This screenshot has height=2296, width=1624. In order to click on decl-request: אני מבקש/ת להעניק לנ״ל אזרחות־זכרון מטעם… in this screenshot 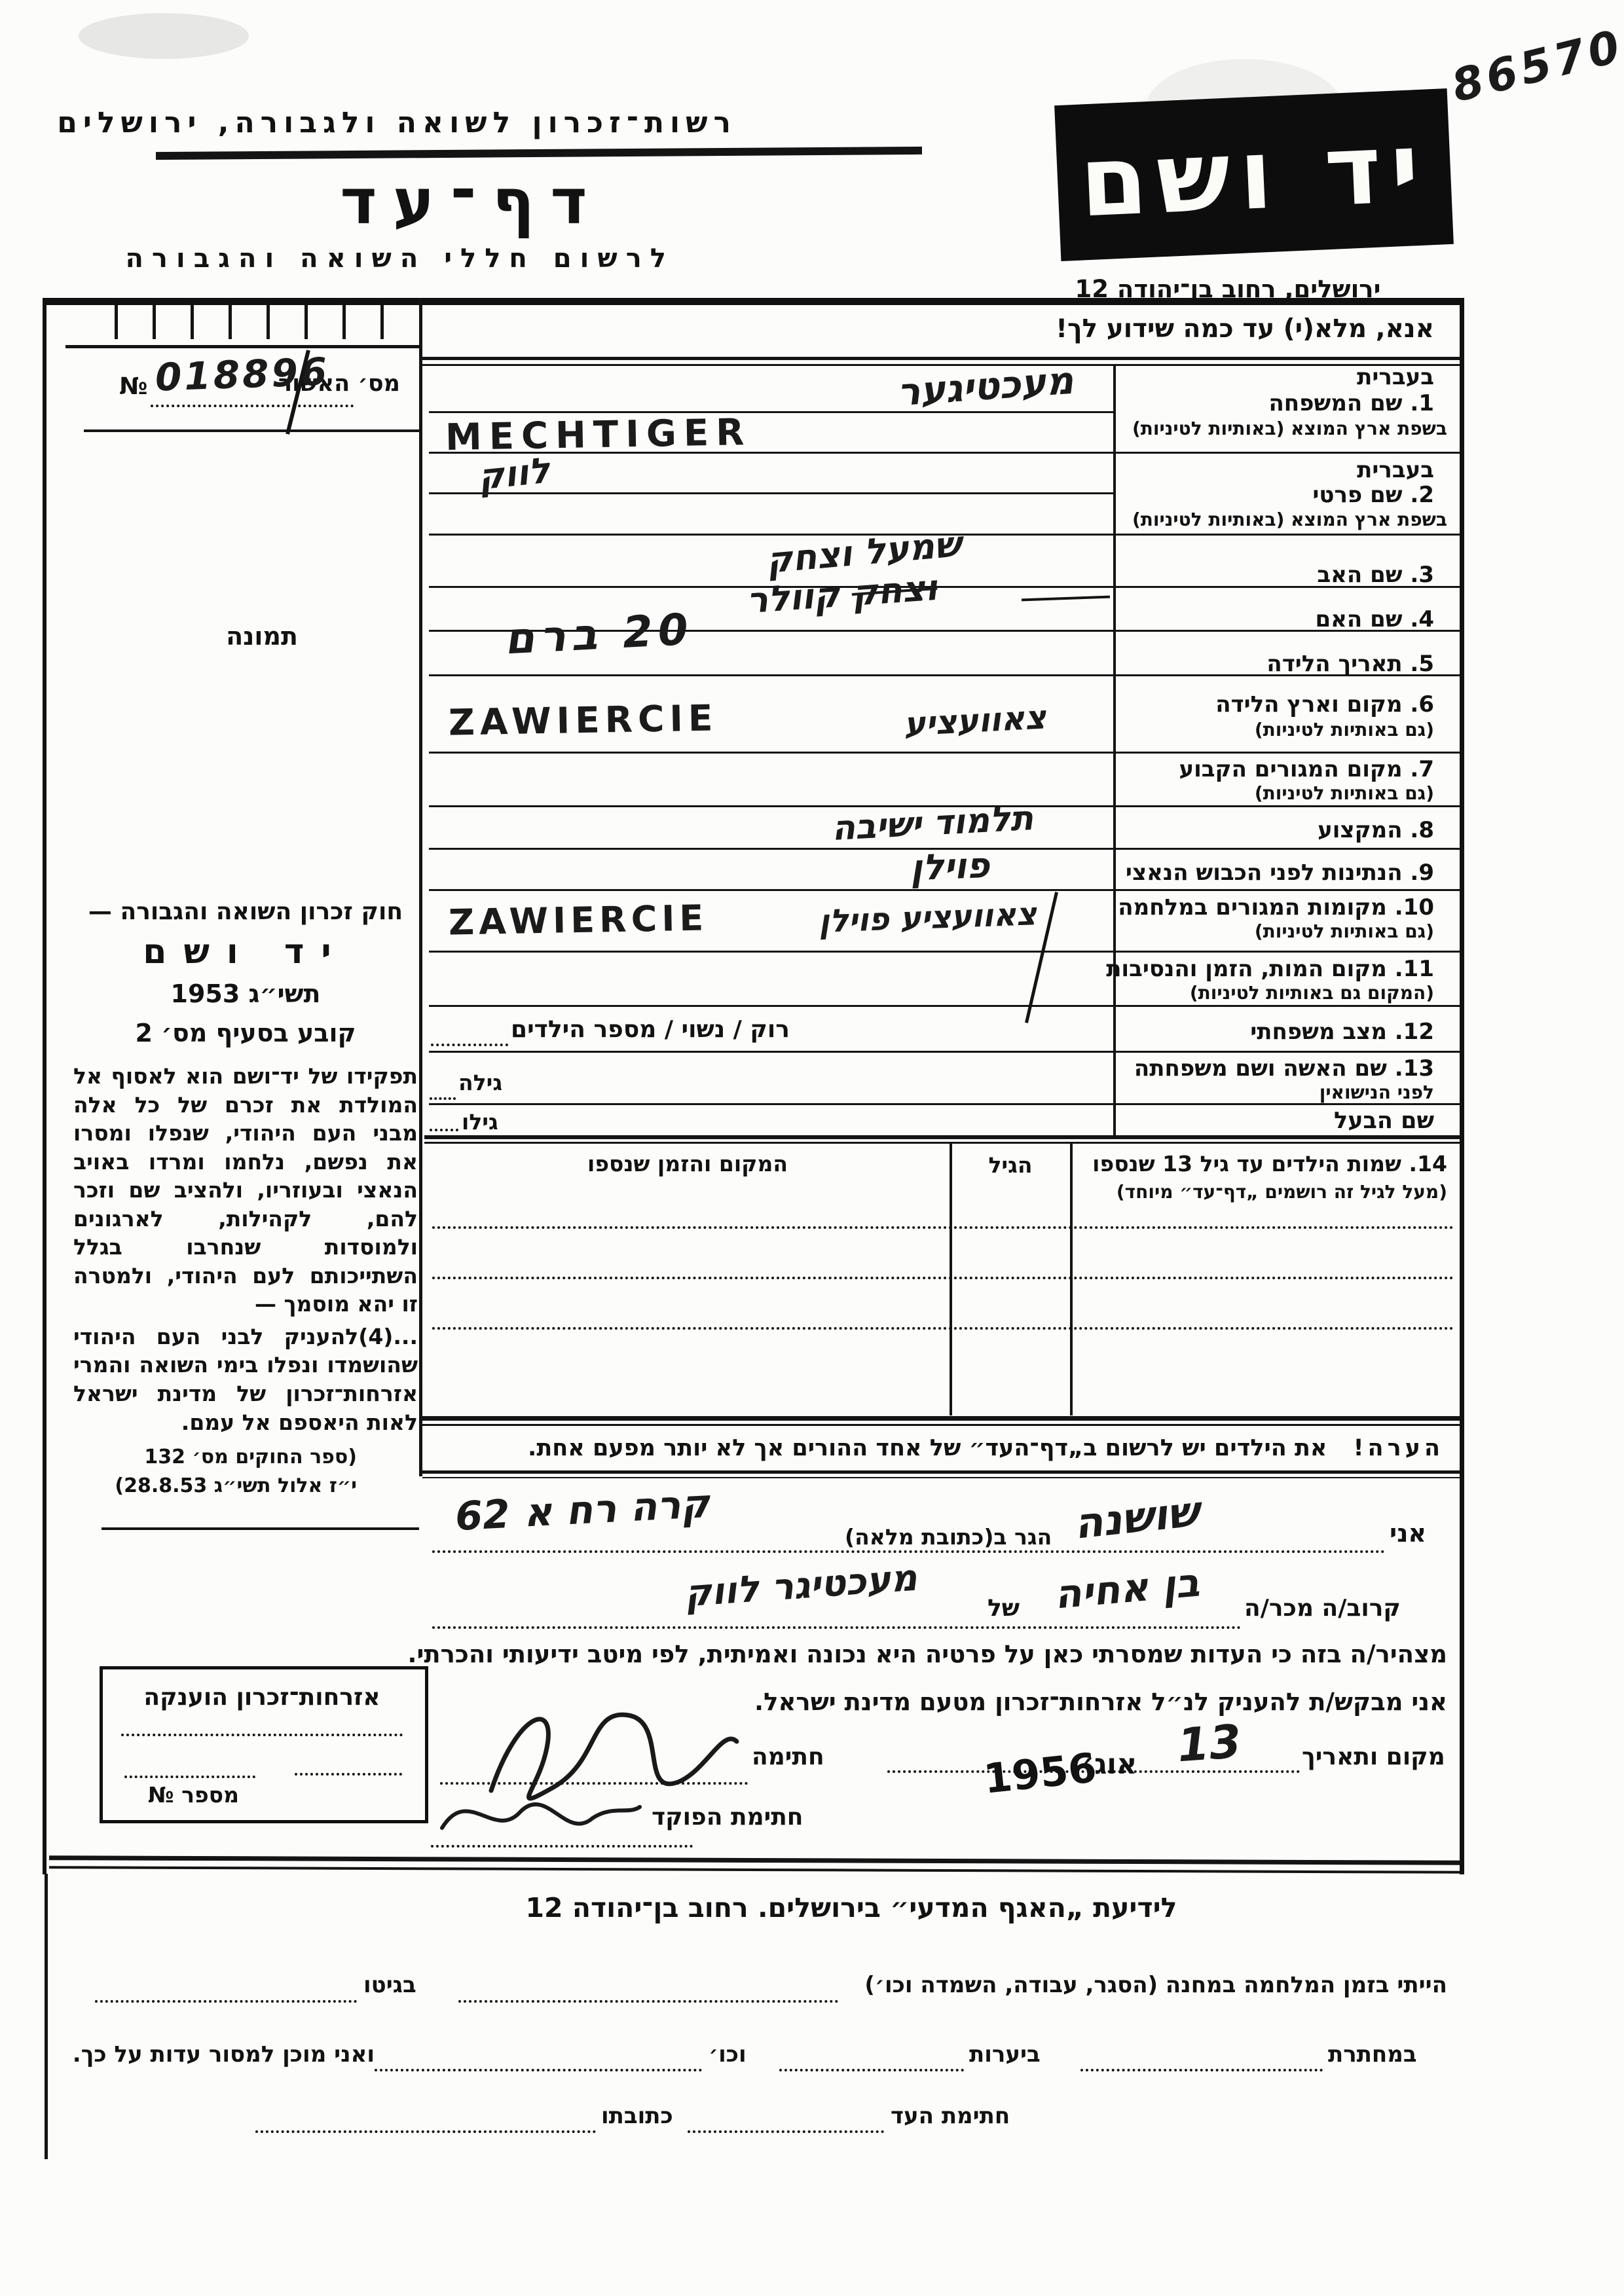, I will do `click(1100, 1702)`.